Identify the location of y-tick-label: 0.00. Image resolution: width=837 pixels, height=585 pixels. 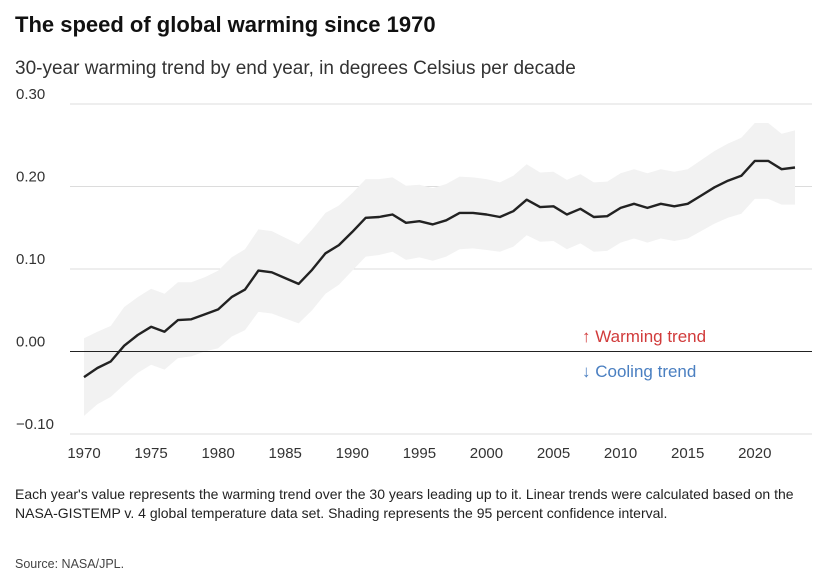
(30, 342).